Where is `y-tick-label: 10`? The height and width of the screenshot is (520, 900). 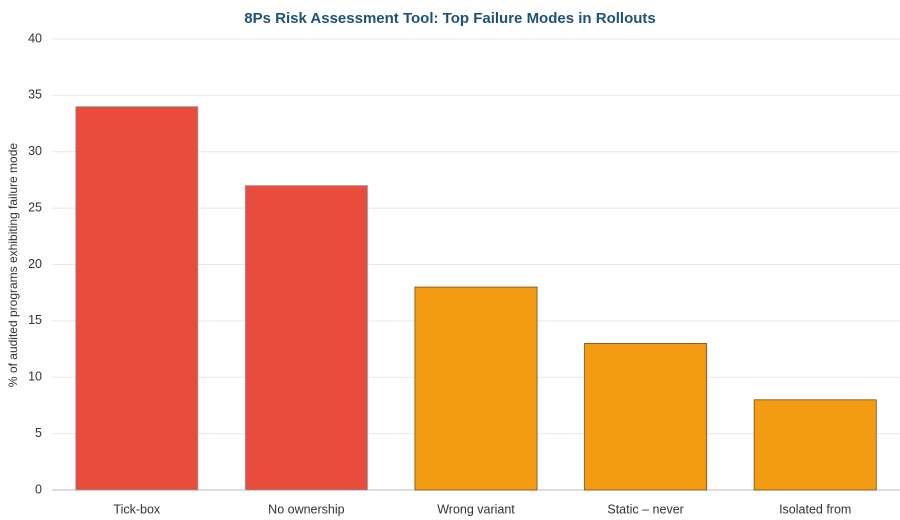 y-tick-label: 10 is located at coordinates (35, 377).